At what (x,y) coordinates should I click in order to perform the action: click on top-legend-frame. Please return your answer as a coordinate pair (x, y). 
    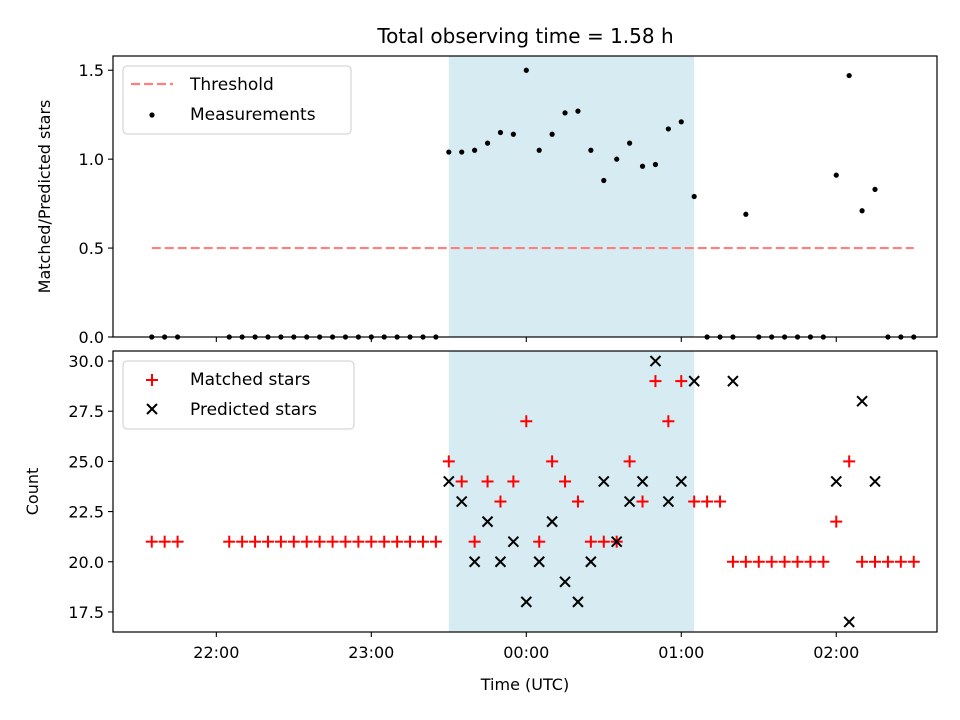
    Looking at the image, I should click on (237, 100).